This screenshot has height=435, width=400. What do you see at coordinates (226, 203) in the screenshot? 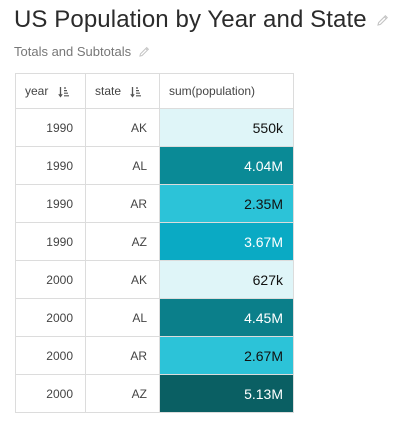
I see `population-cell: 2.35M` at bounding box center [226, 203].